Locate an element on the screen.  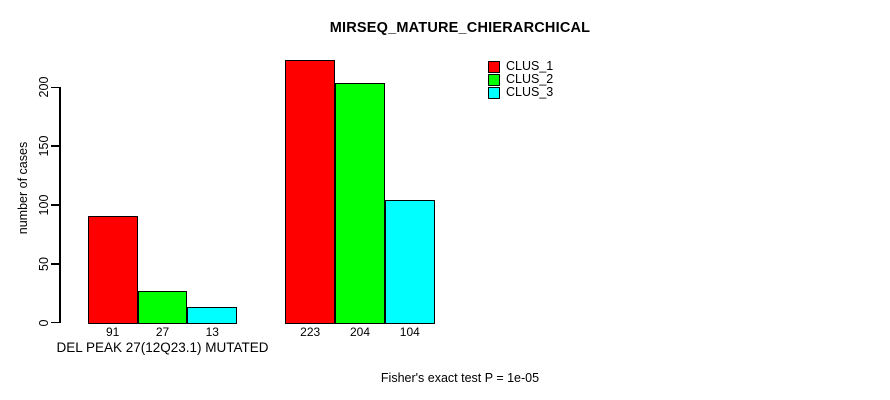
legend-item: CLUS_2 is located at coordinates (521, 79).